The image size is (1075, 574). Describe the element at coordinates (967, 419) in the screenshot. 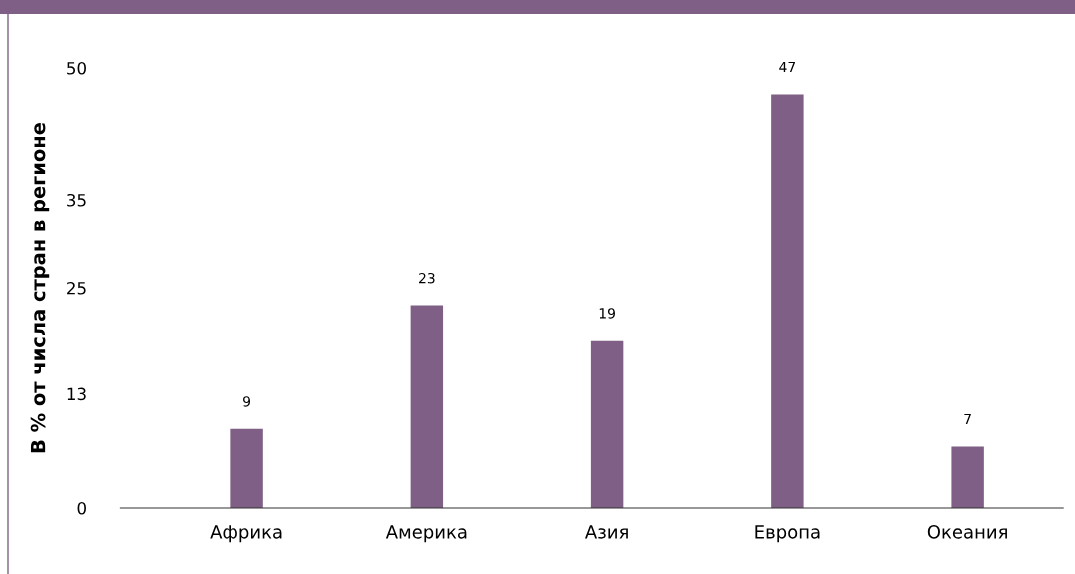

I see `data-label: 7` at that location.